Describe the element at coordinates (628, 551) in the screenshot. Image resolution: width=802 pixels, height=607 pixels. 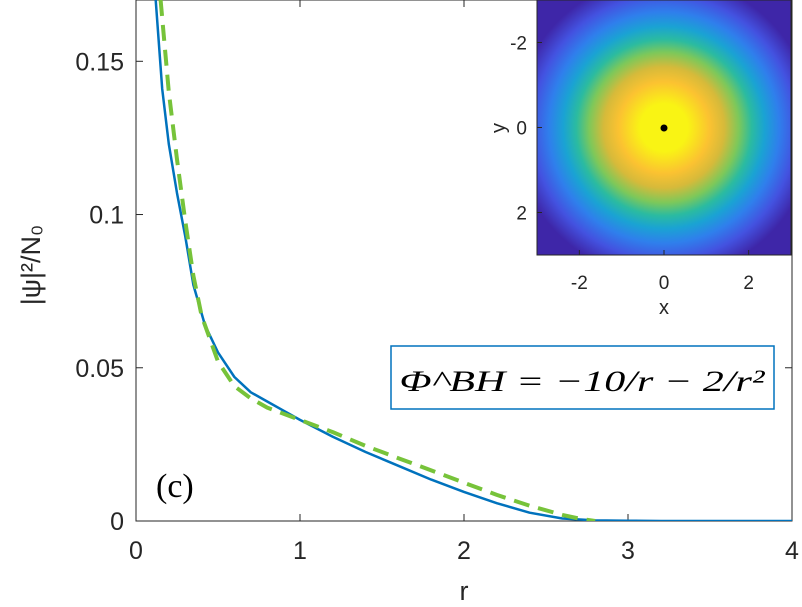
I see `x-tick-label: 3` at that location.